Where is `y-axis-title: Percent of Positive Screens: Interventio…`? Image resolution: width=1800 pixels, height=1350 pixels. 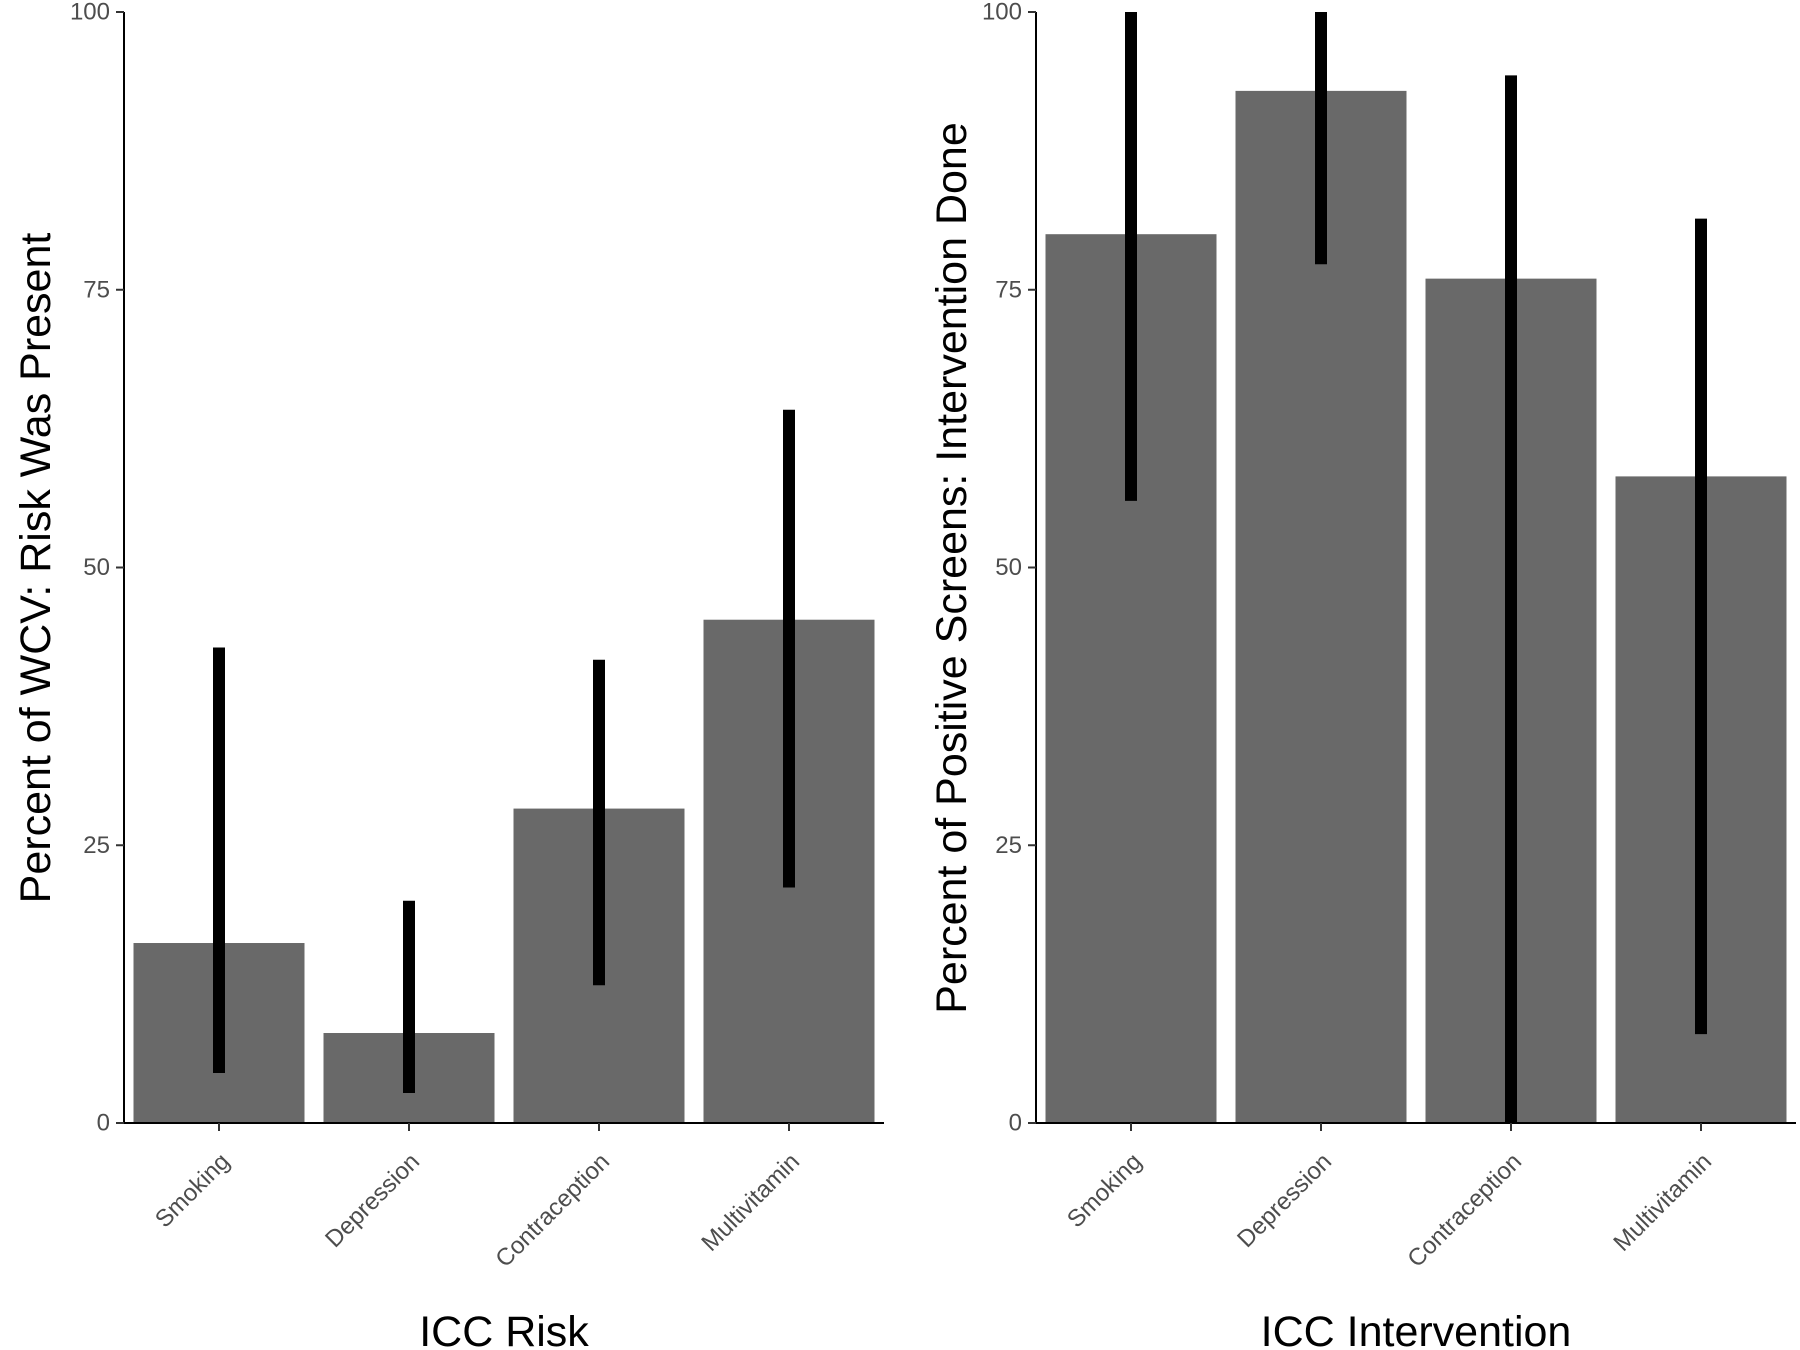
y-axis-title: Percent of Positive Screens: Interventio… is located at coordinates (952, 568).